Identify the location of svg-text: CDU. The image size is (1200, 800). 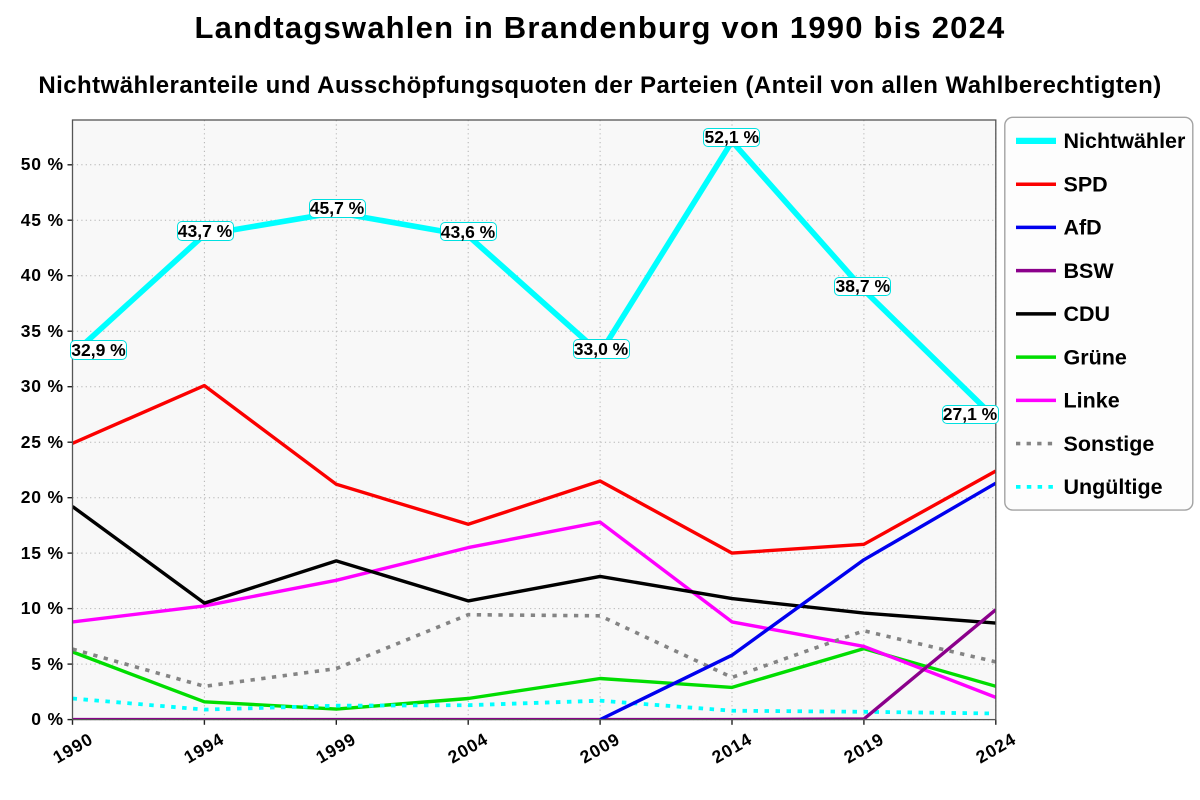
(1087, 314).